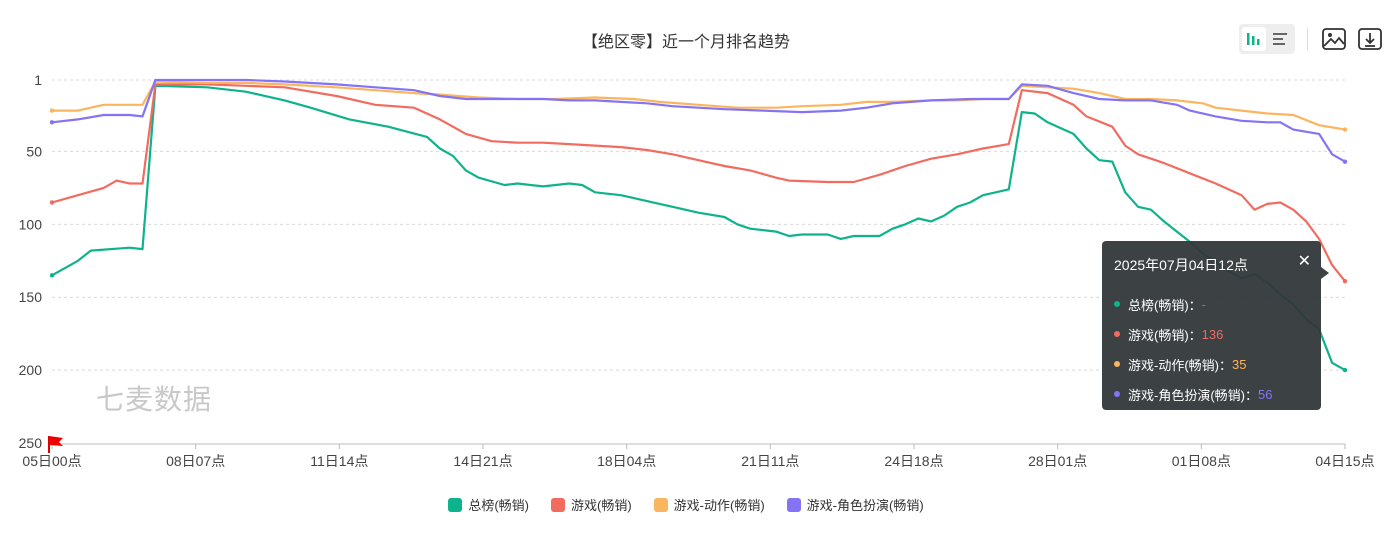  What do you see at coordinates (154, 399) in the screenshot?
I see `watermark: 七麦数据` at bounding box center [154, 399].